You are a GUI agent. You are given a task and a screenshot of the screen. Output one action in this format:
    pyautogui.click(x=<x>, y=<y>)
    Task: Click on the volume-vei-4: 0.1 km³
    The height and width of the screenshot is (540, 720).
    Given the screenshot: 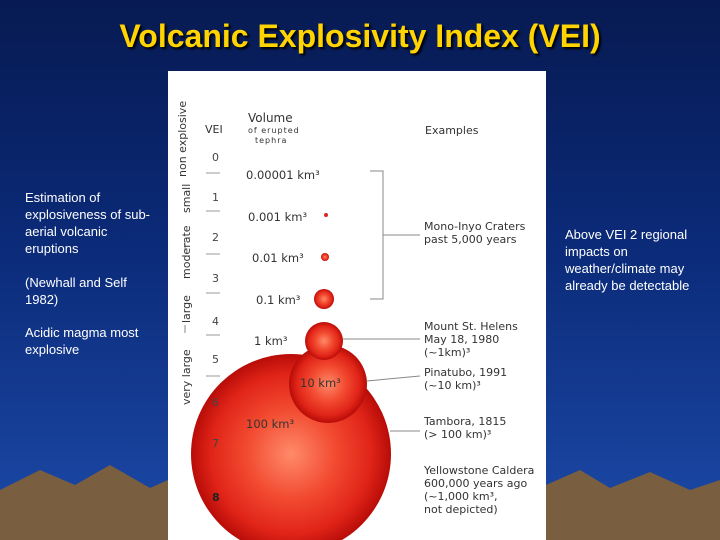 What is the action you would take?
    pyautogui.click(x=278, y=300)
    